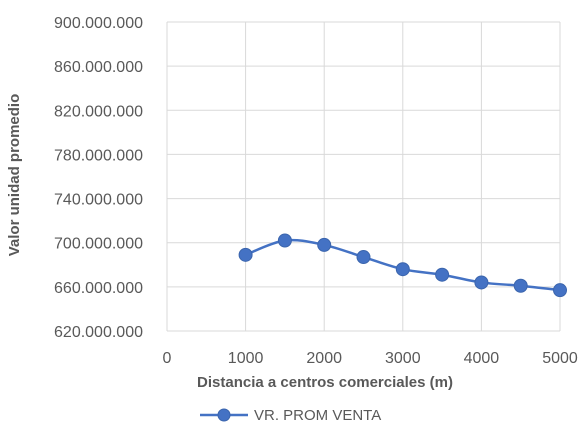 The image size is (584, 423). I want to click on series-layer, so click(402, 265).